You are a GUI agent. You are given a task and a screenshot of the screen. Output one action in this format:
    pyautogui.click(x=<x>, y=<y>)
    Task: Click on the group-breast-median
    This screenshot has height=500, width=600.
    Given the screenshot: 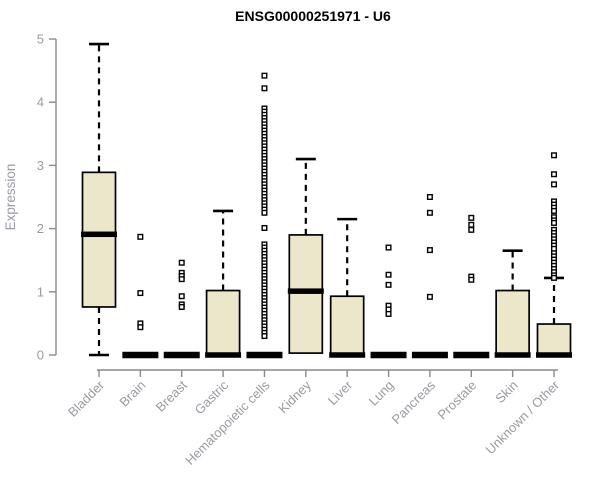 What is the action you would take?
    pyautogui.click(x=181, y=355)
    